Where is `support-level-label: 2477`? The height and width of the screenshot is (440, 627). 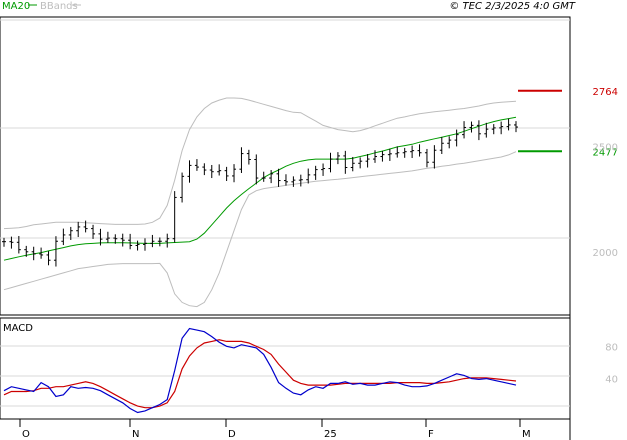
support-level-label: 2477 is located at coordinates (605, 152).